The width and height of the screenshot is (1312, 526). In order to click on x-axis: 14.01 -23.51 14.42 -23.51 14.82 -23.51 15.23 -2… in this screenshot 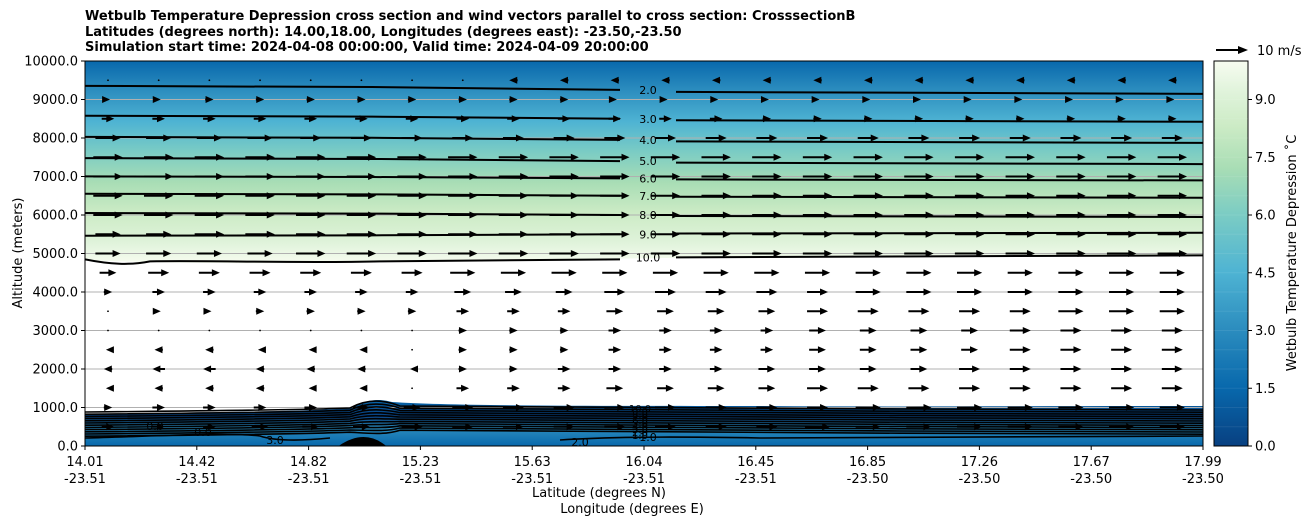, I will do `click(644, 466)`.